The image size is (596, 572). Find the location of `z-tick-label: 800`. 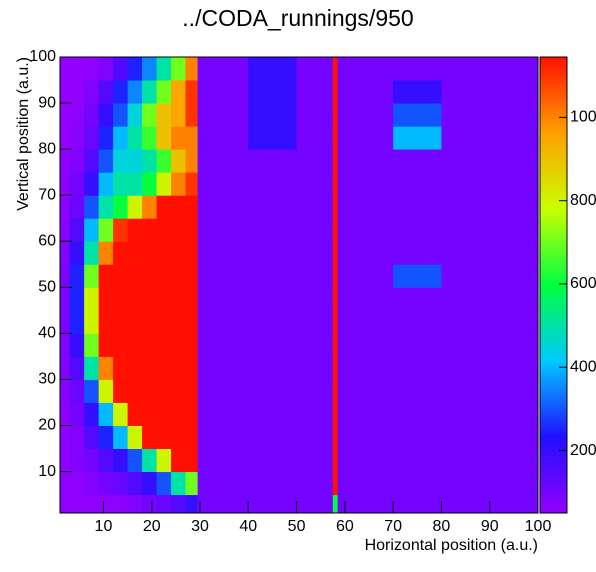

z-tick-label: 800 is located at coordinates (583, 200).